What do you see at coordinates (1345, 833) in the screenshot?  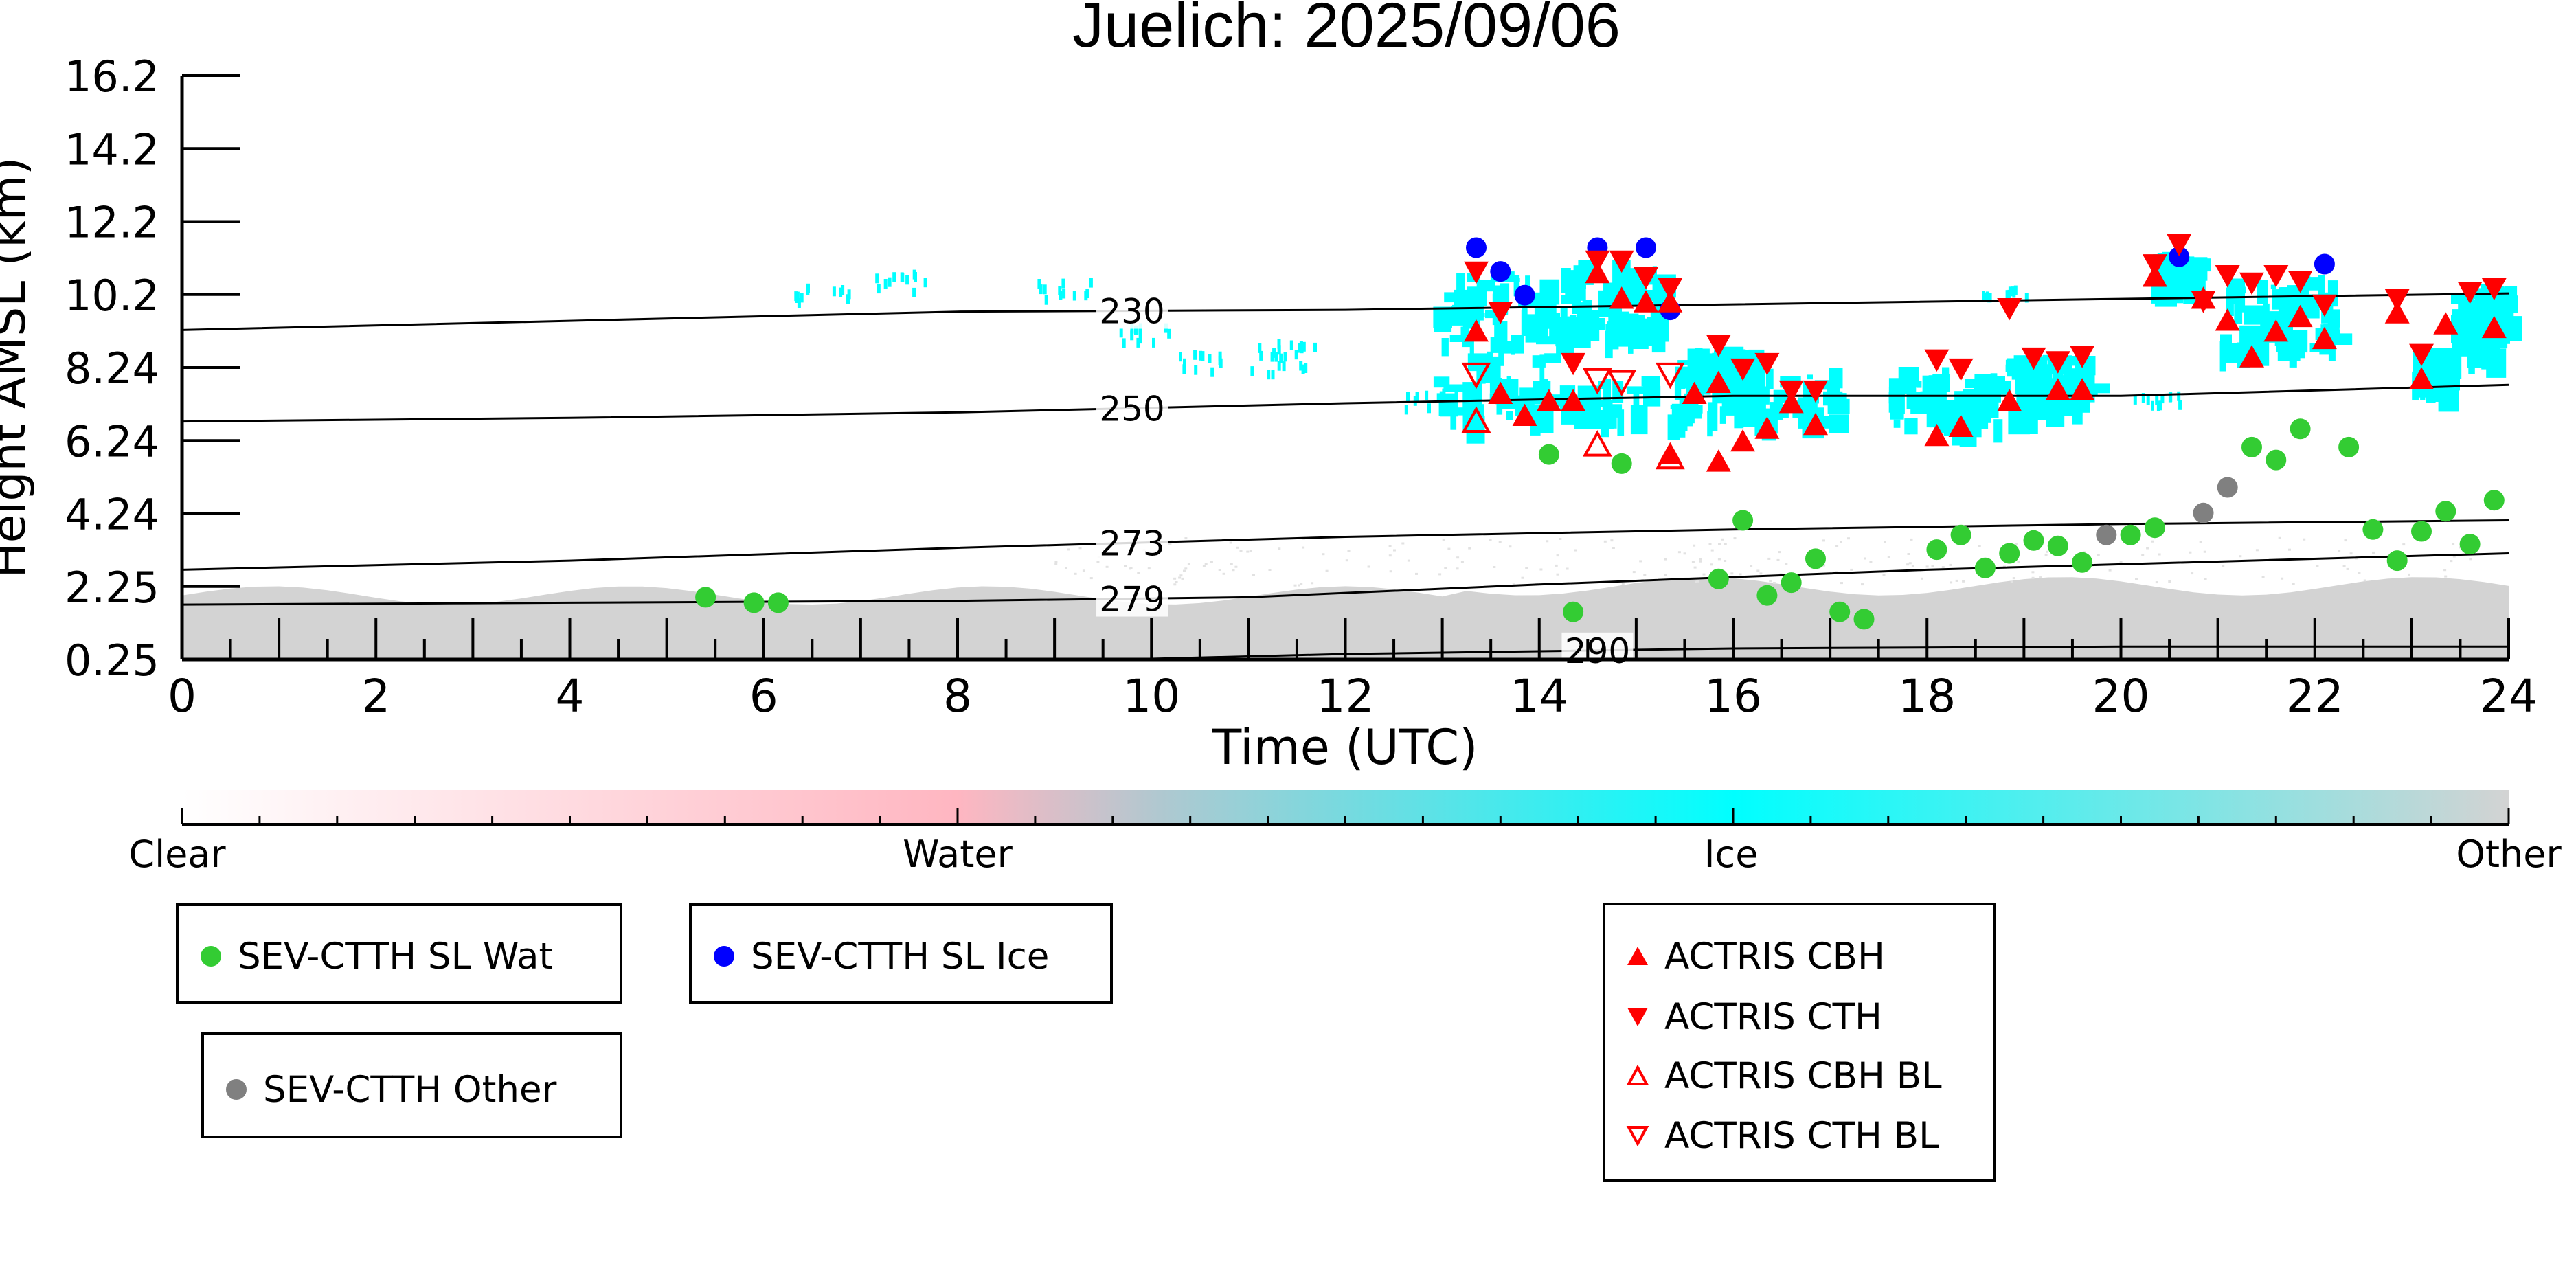 I see `colorbar: Clear Water Ice Other` at bounding box center [1345, 833].